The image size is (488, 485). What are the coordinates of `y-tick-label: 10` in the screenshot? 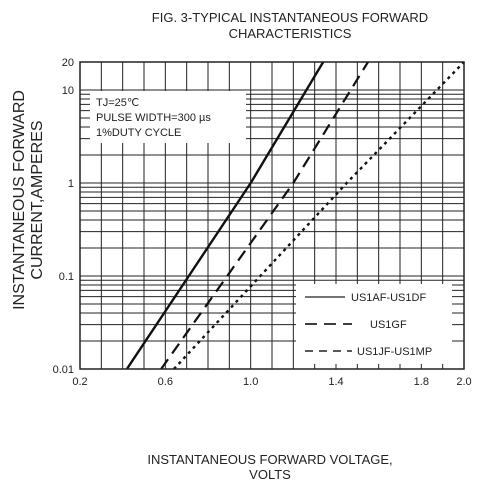 It's located at (68, 91).